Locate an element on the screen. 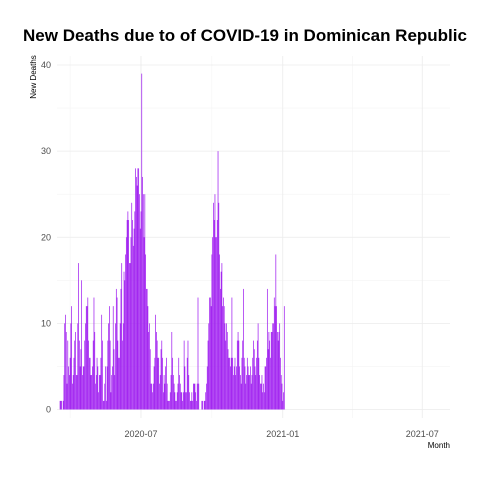 The image size is (480, 480). y-tick-label: 30 is located at coordinates (46, 151).